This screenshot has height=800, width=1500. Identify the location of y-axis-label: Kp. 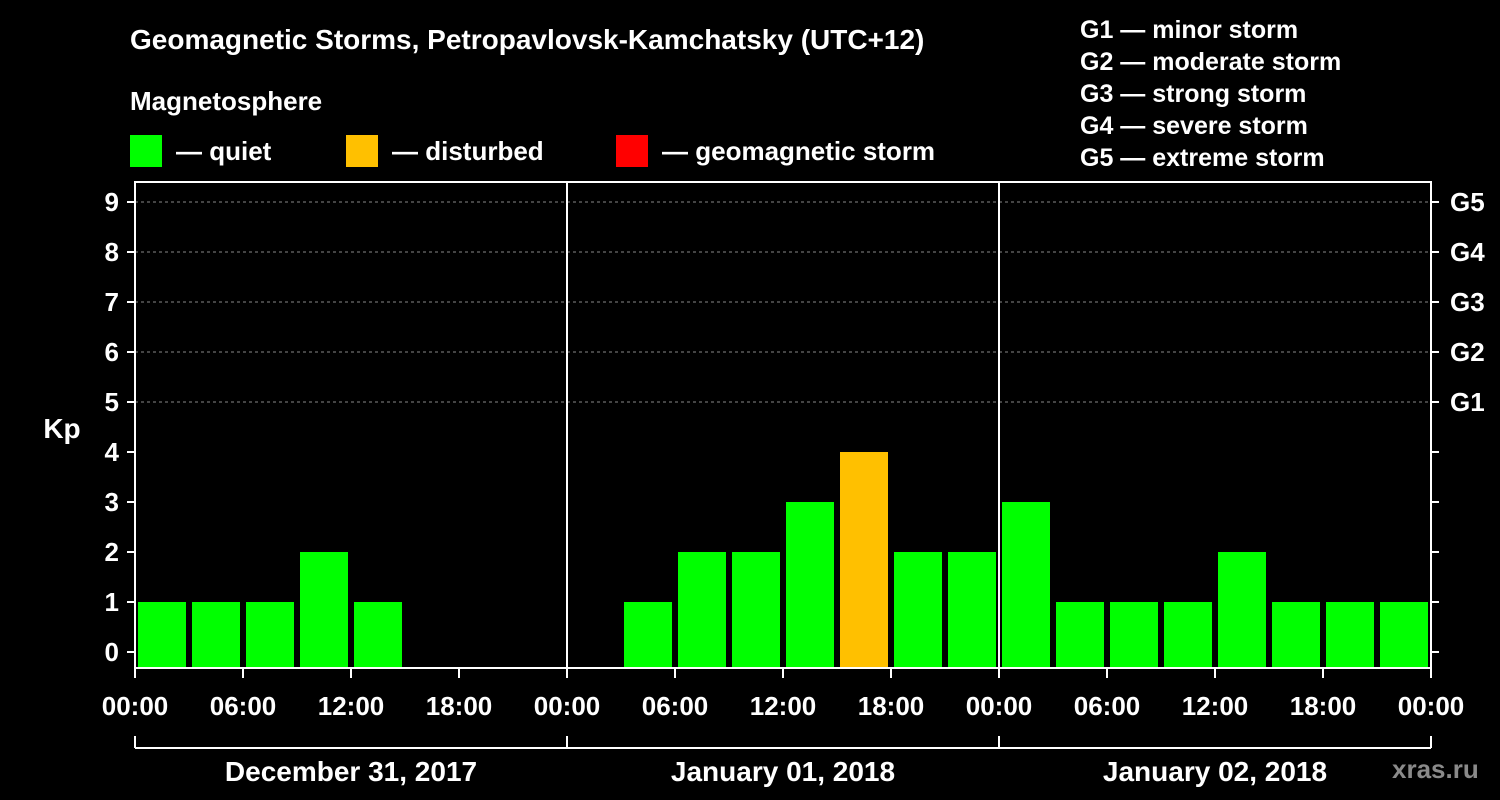
(61, 428).